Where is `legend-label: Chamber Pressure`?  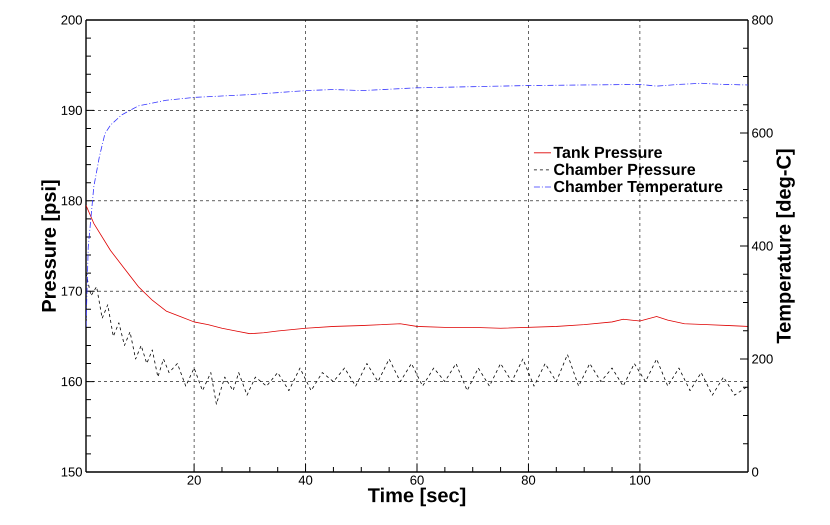 legend-label: Chamber Pressure is located at coordinates (625, 169).